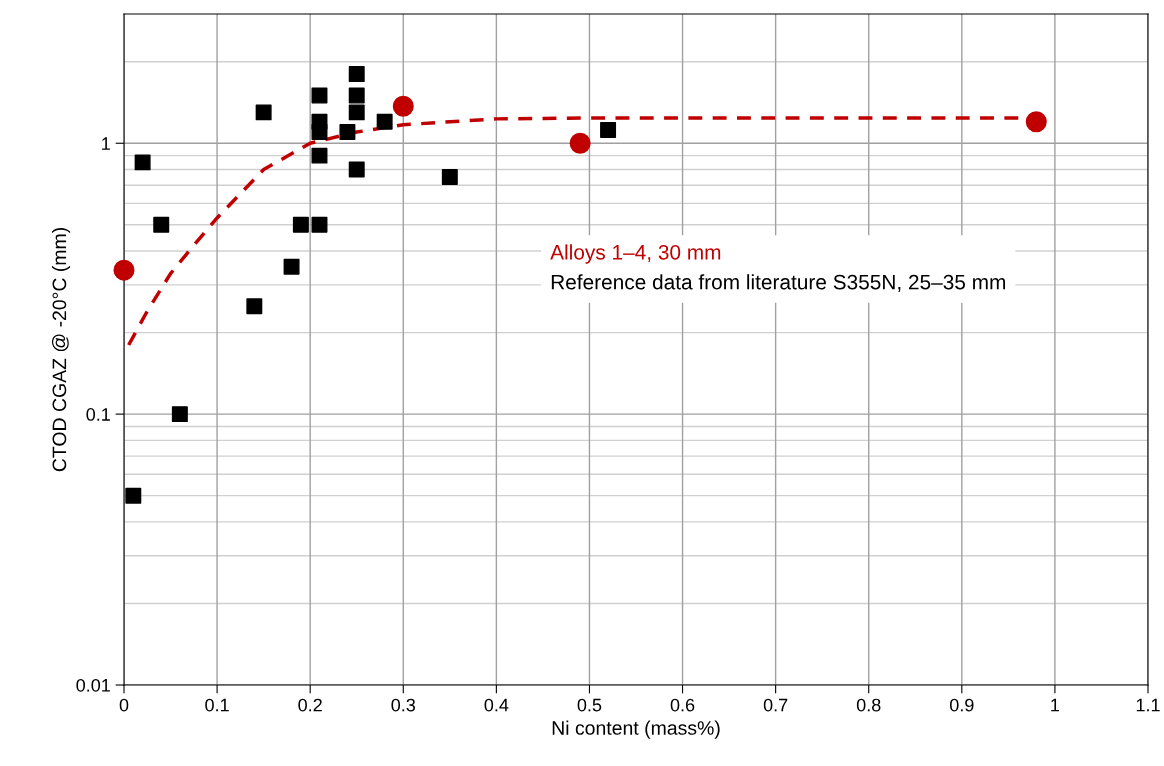 The height and width of the screenshot is (766, 1164). What do you see at coordinates (868, 705) in the screenshot?
I see `x-tick-label: 0.8` at bounding box center [868, 705].